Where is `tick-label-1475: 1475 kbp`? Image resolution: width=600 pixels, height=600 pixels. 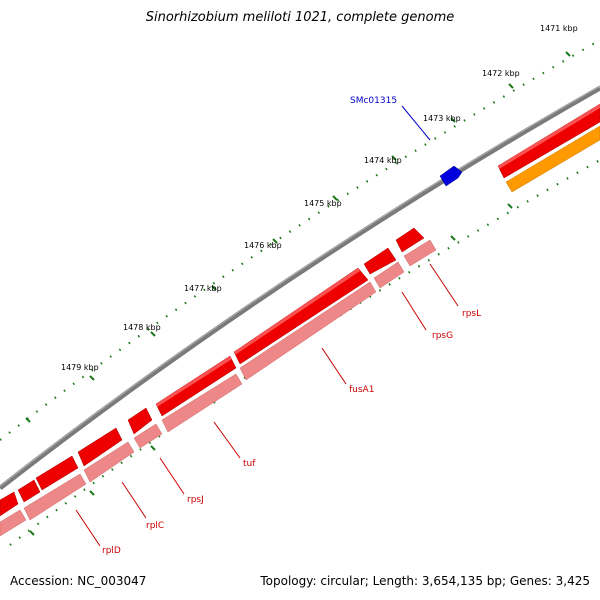 tick-label-1475: 1475 kbp is located at coordinates (323, 203).